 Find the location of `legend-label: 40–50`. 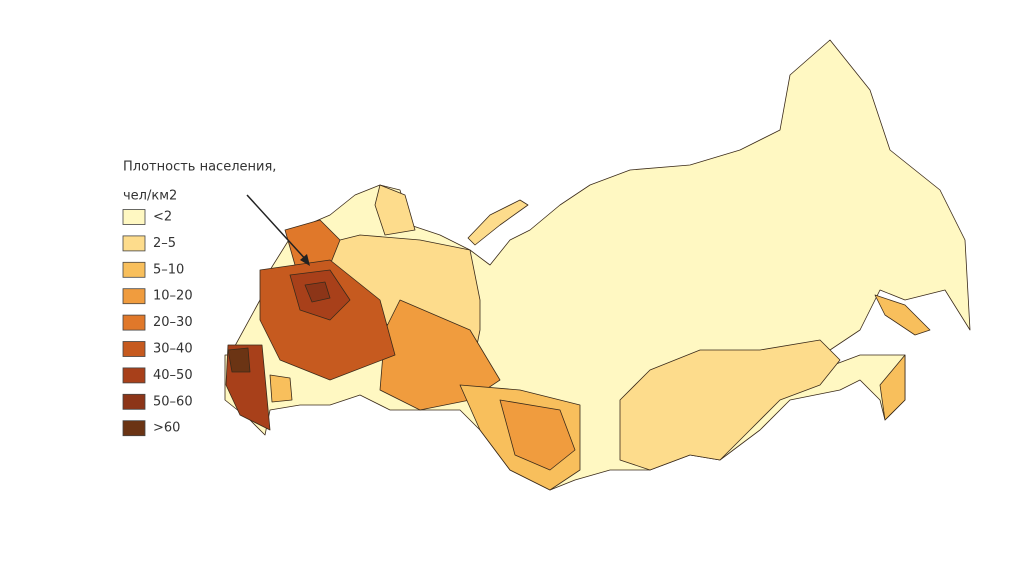

legend-label: 40–50 is located at coordinates (173, 375).